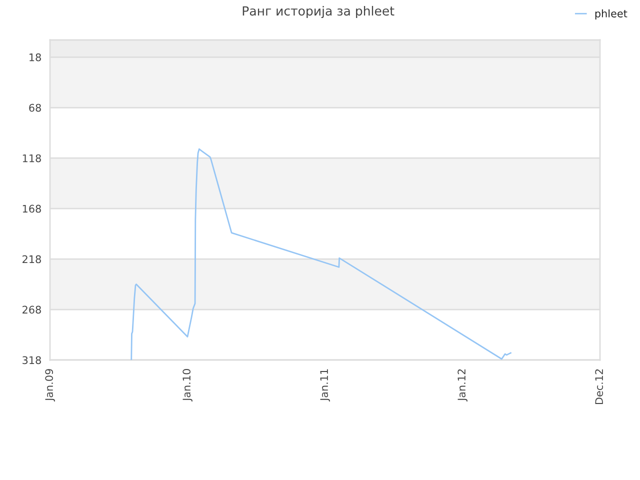 The height and width of the screenshot is (480, 640). Describe the element at coordinates (463, 385) in the screenshot. I see `x-tick-label: Jan.12` at that location.